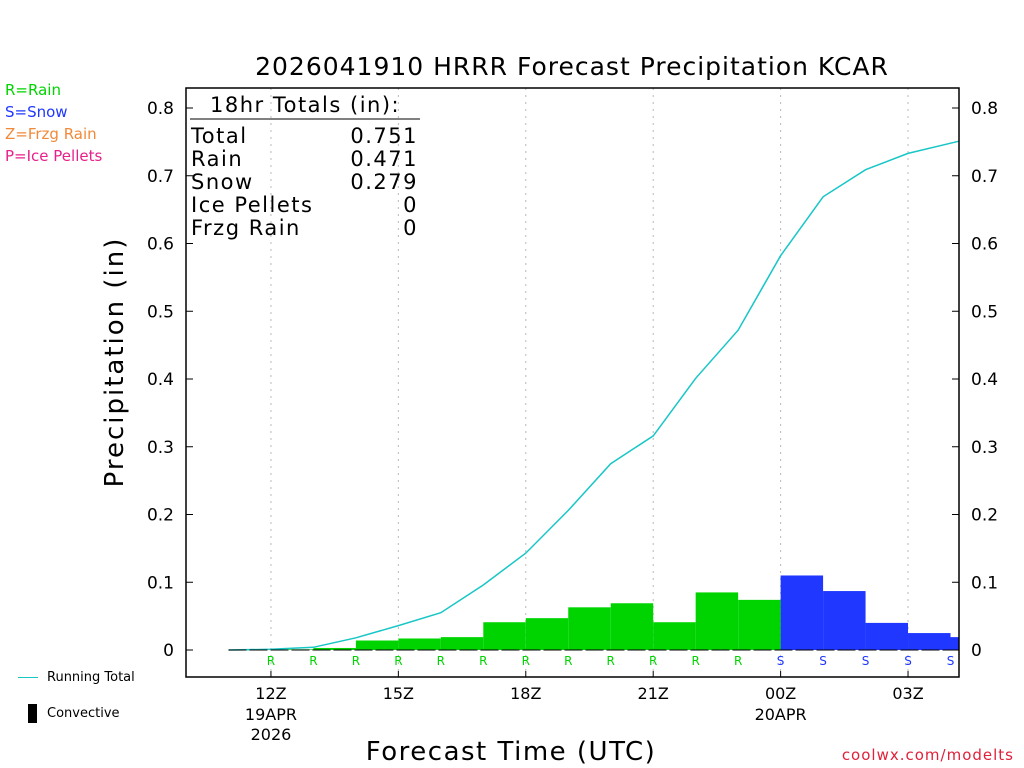  Describe the element at coordinates (160, 177) in the screenshot. I see `y-tick-label-left: 0.7` at that location.